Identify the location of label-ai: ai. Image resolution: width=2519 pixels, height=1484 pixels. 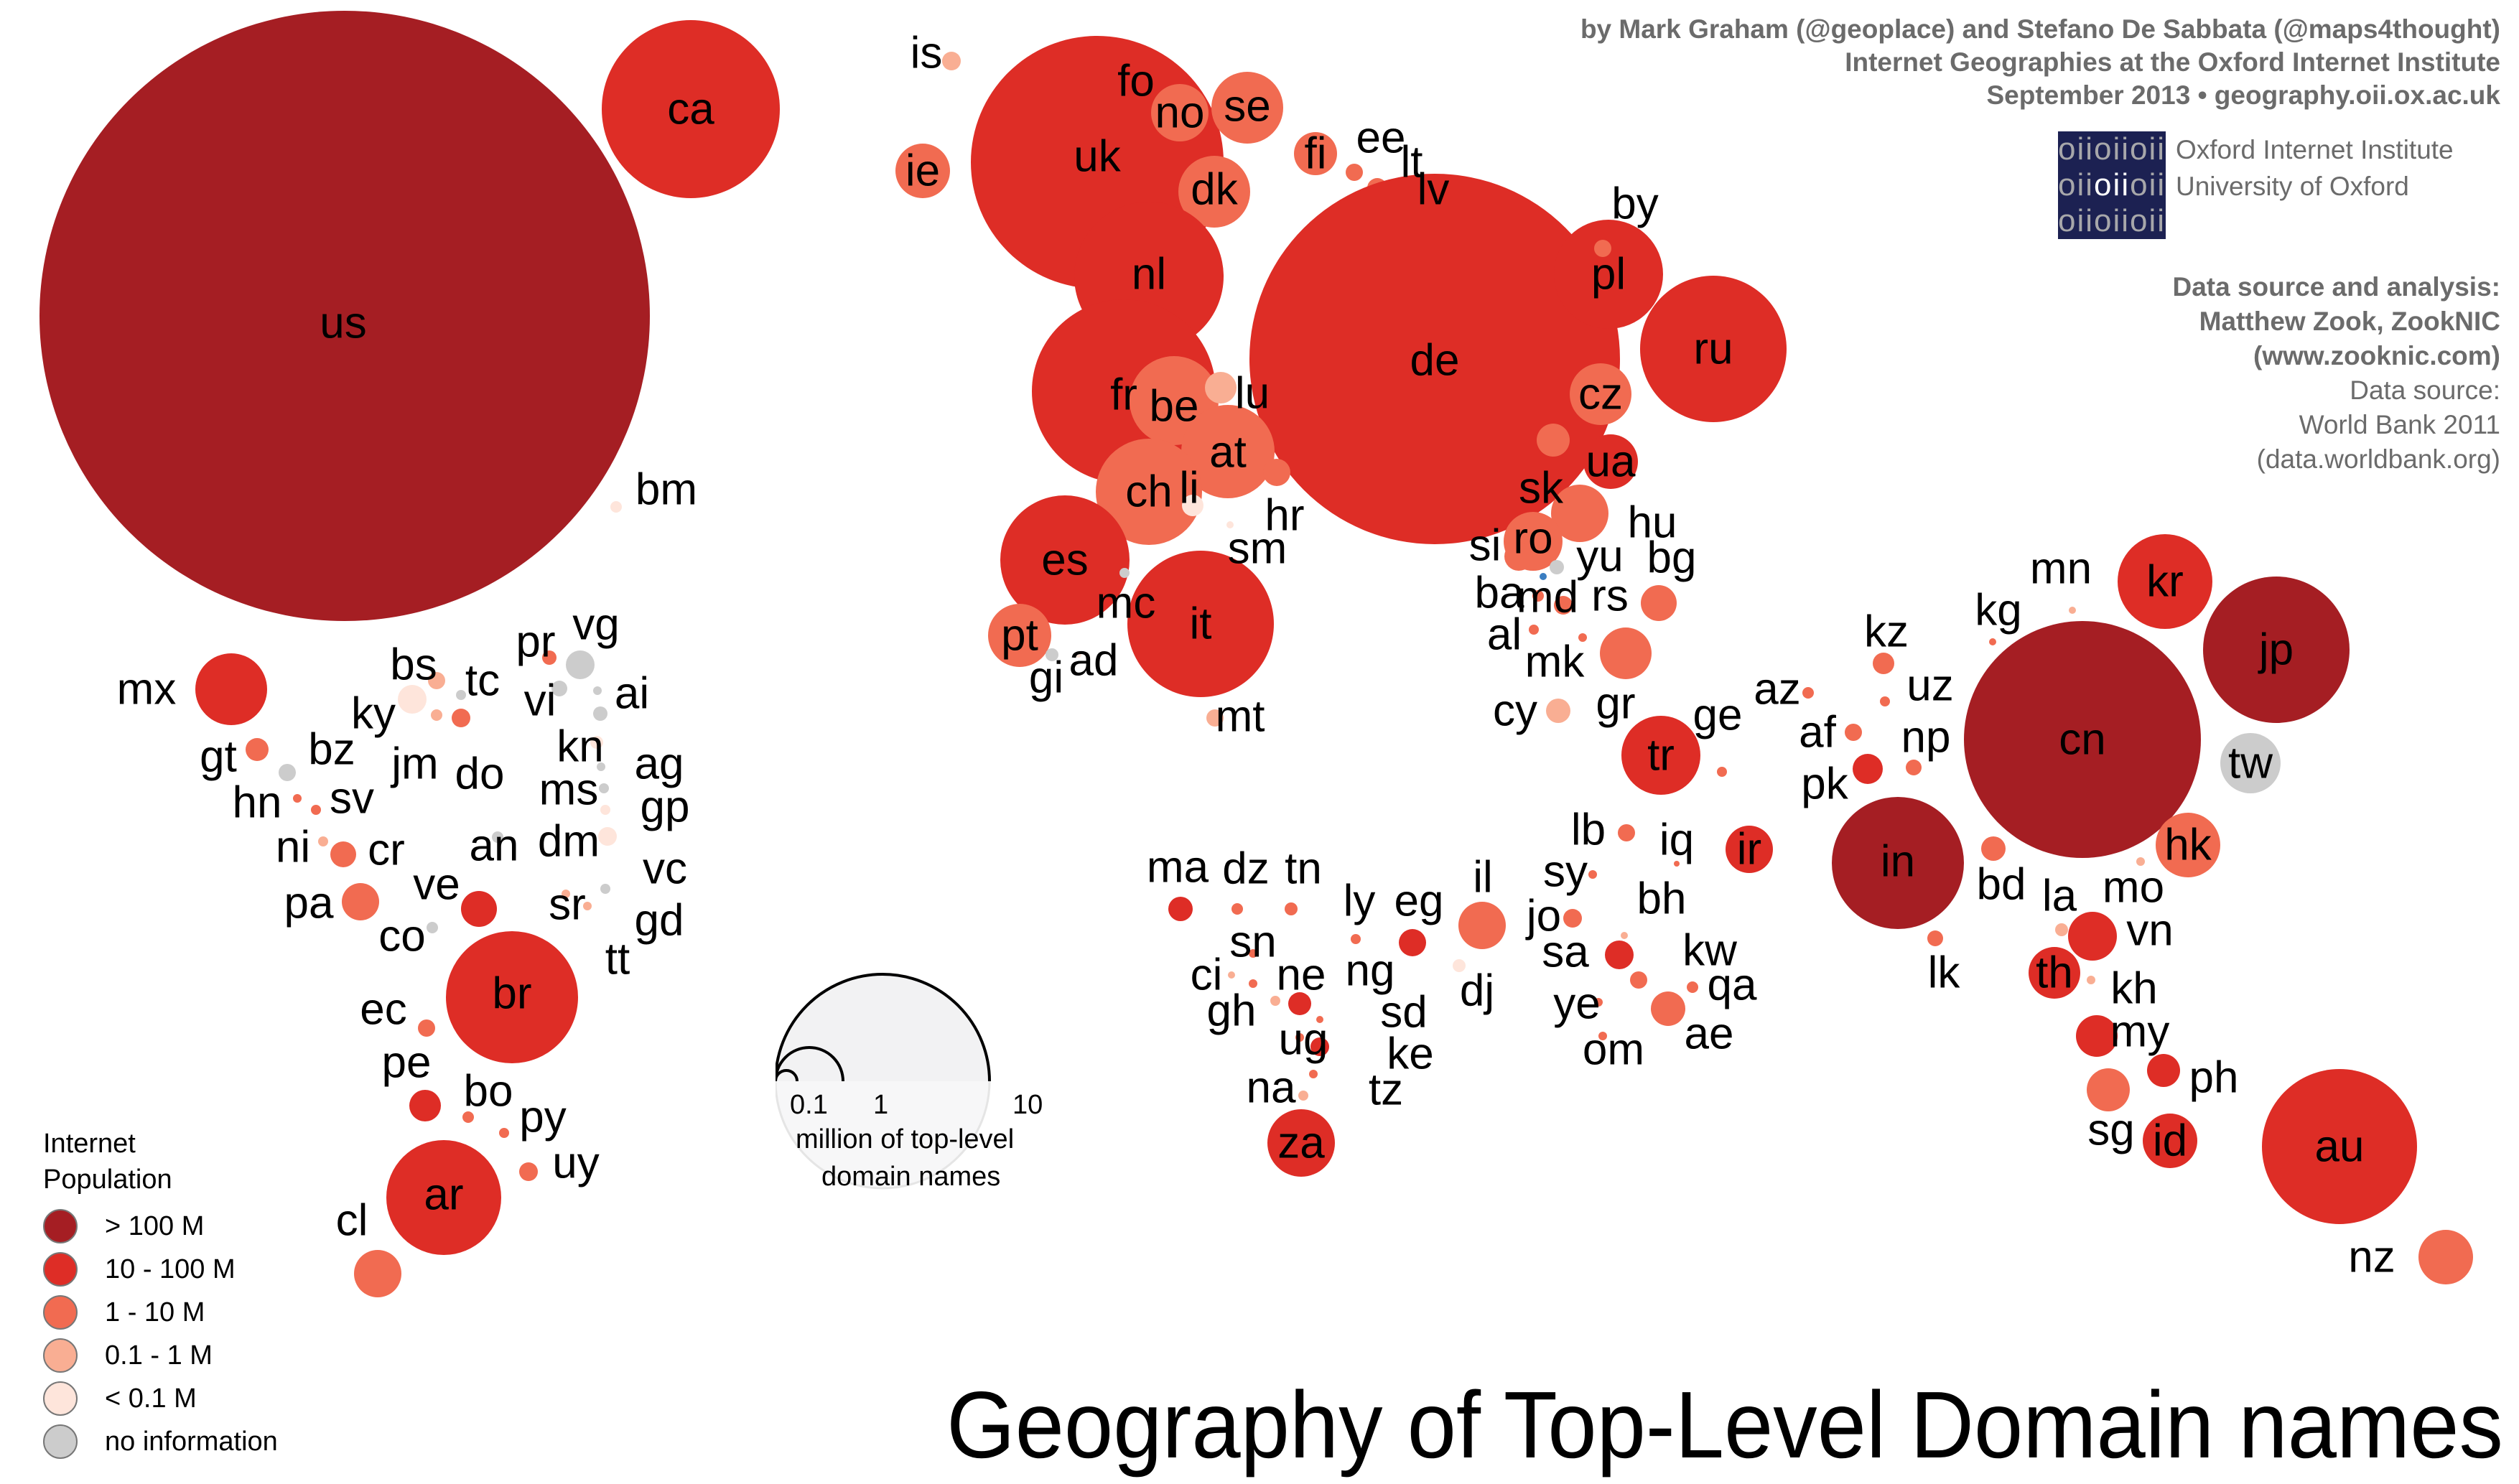
(632, 694).